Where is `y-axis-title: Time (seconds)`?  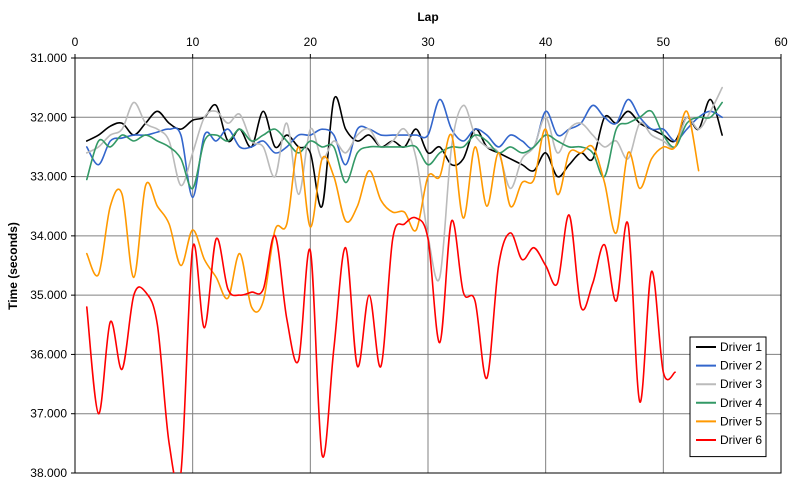
y-axis-title: Time (seconds) is located at coordinates (13, 266).